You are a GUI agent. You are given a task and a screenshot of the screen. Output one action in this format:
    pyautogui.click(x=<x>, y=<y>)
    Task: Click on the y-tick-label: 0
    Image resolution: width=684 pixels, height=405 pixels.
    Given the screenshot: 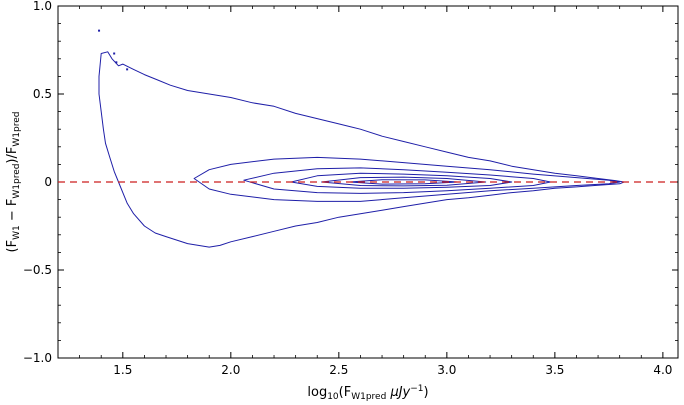 What is the action you would take?
    pyautogui.click(x=48, y=182)
    